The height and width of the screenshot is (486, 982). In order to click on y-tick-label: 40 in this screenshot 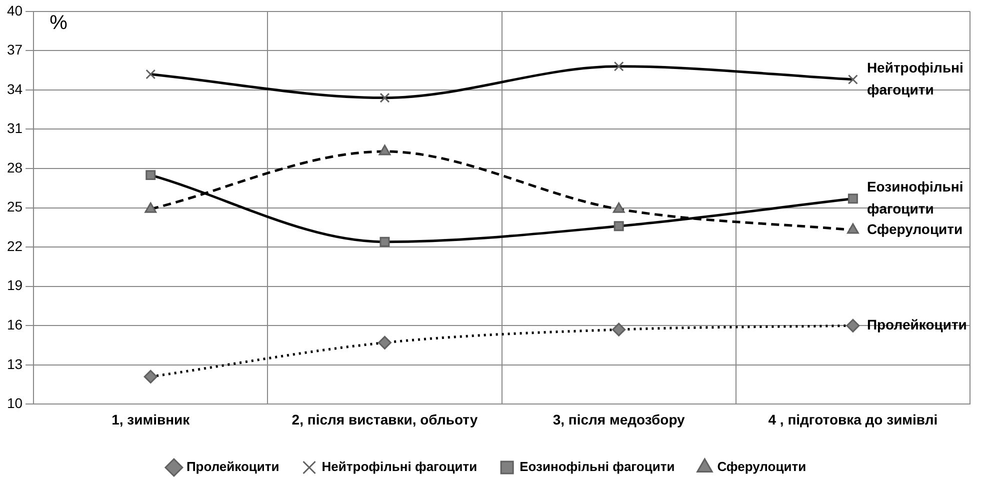, I will do `click(14, 10)`.